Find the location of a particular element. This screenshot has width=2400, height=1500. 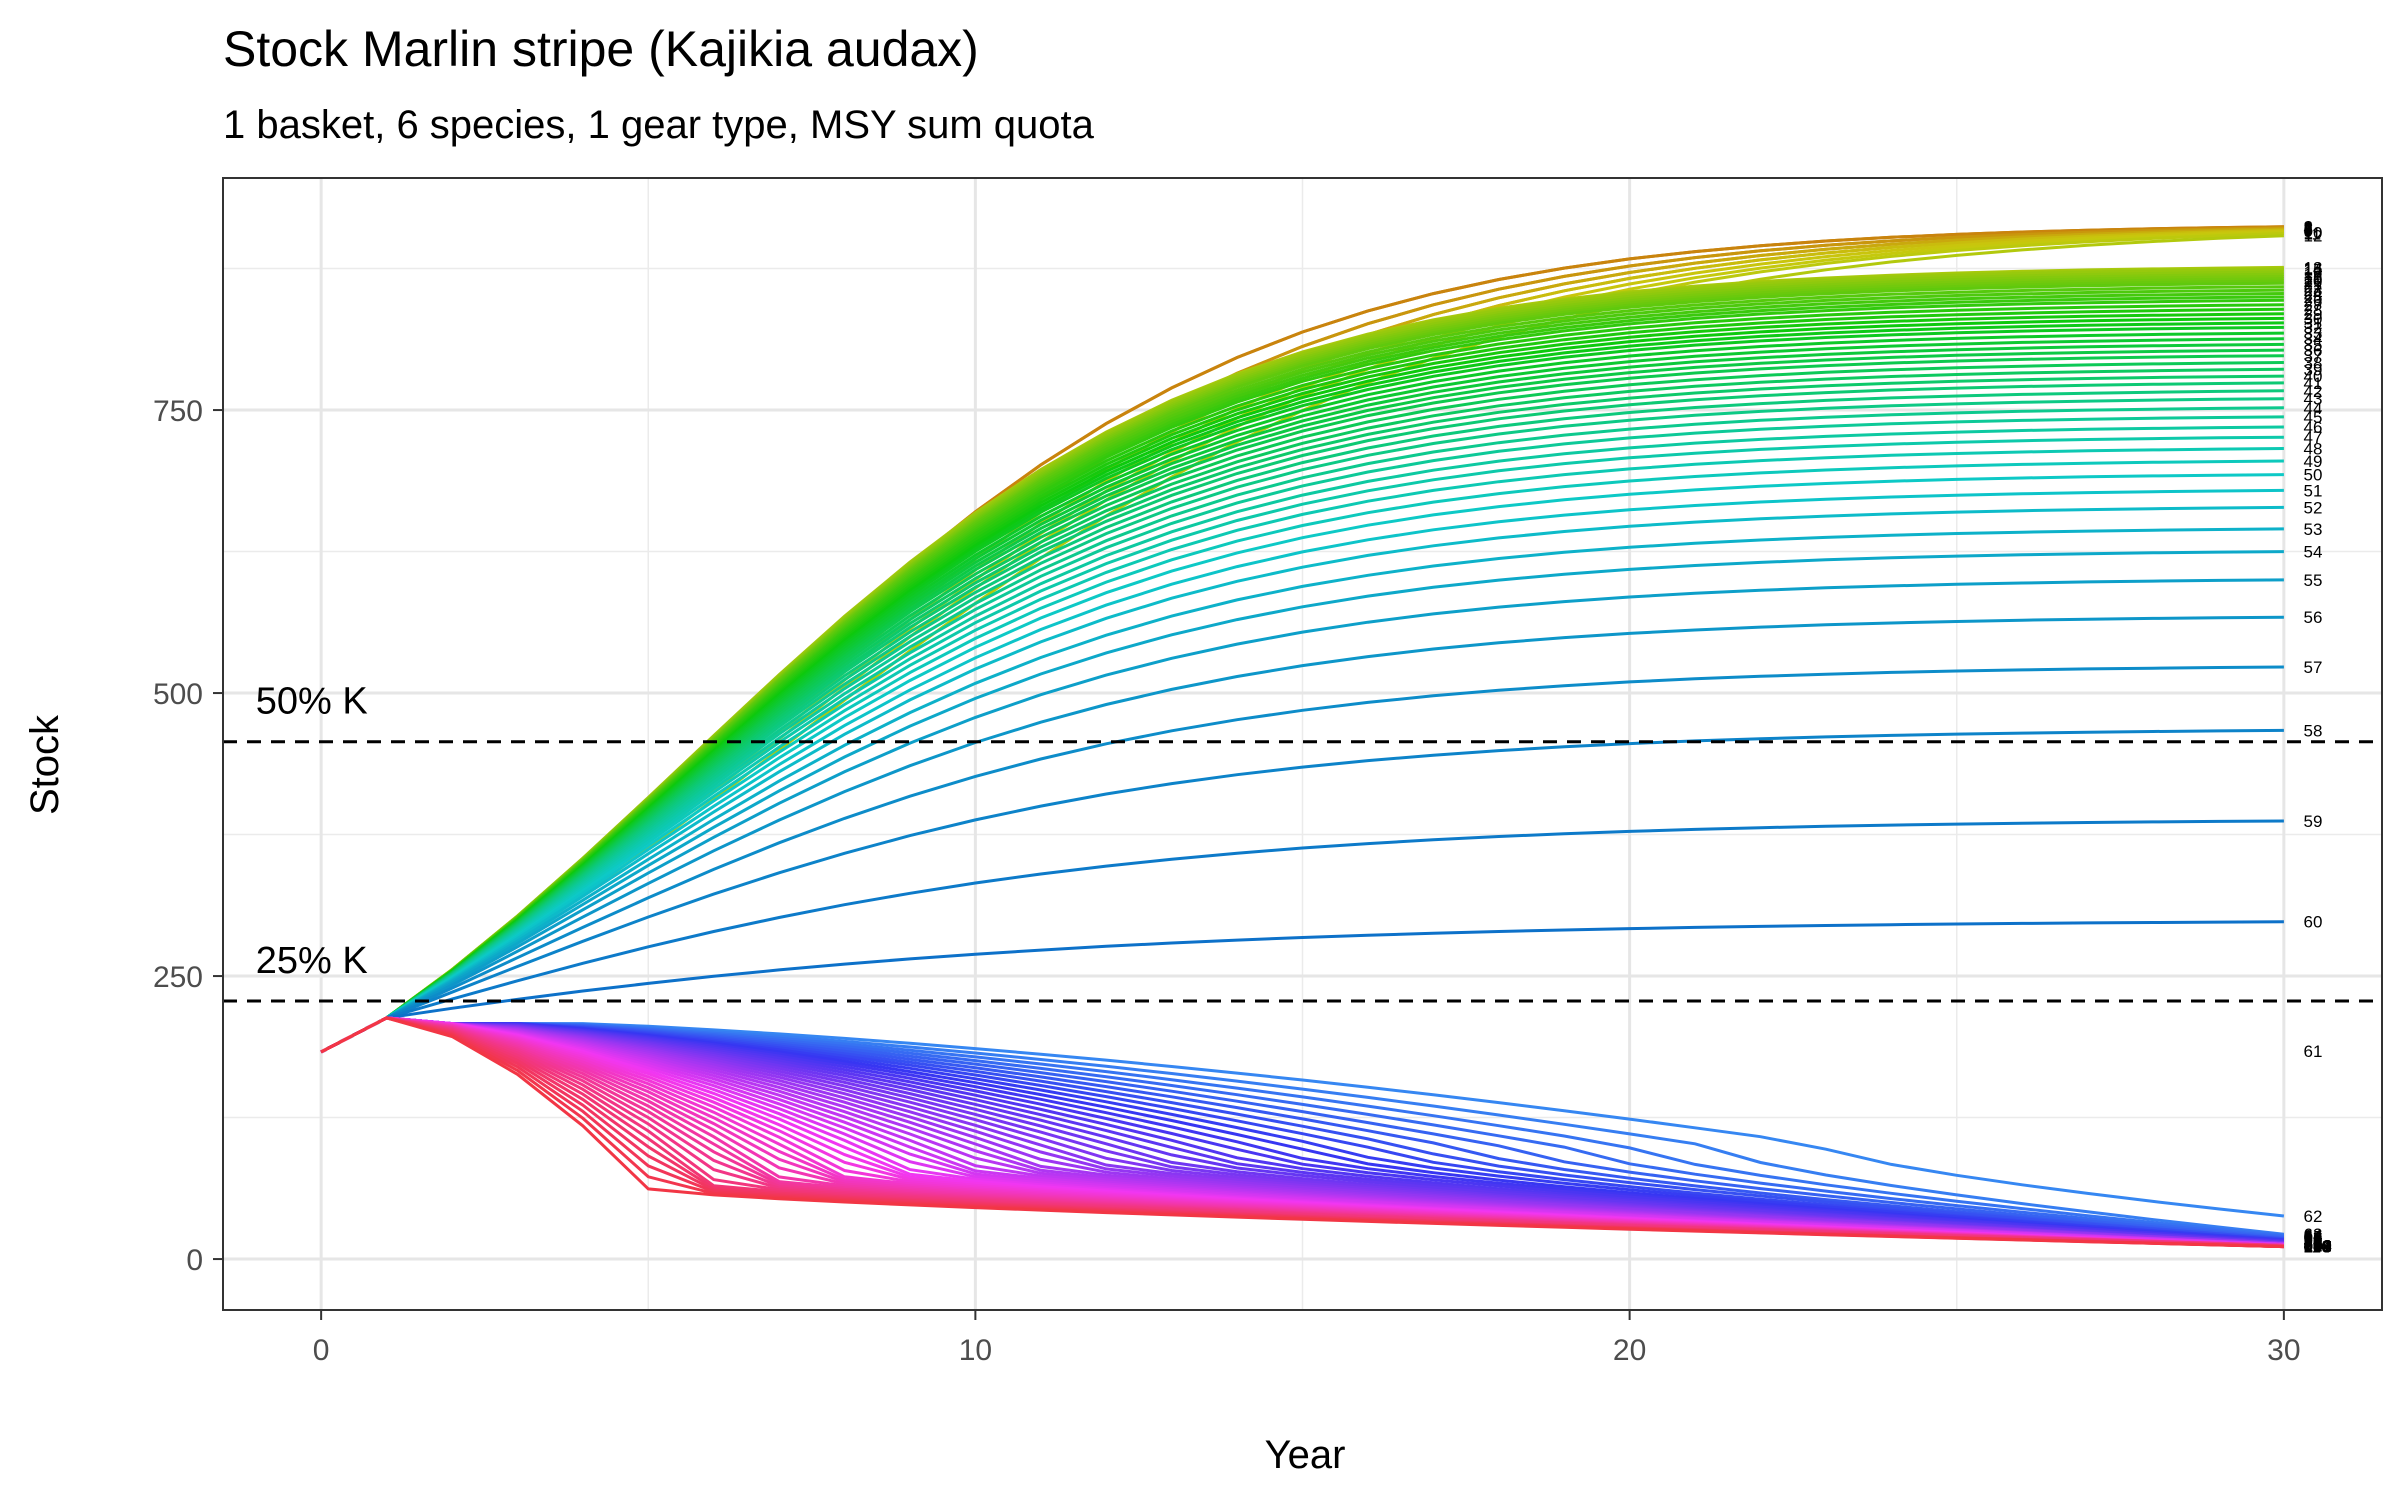

series-end-label: 28 is located at coordinates (2312, 309).